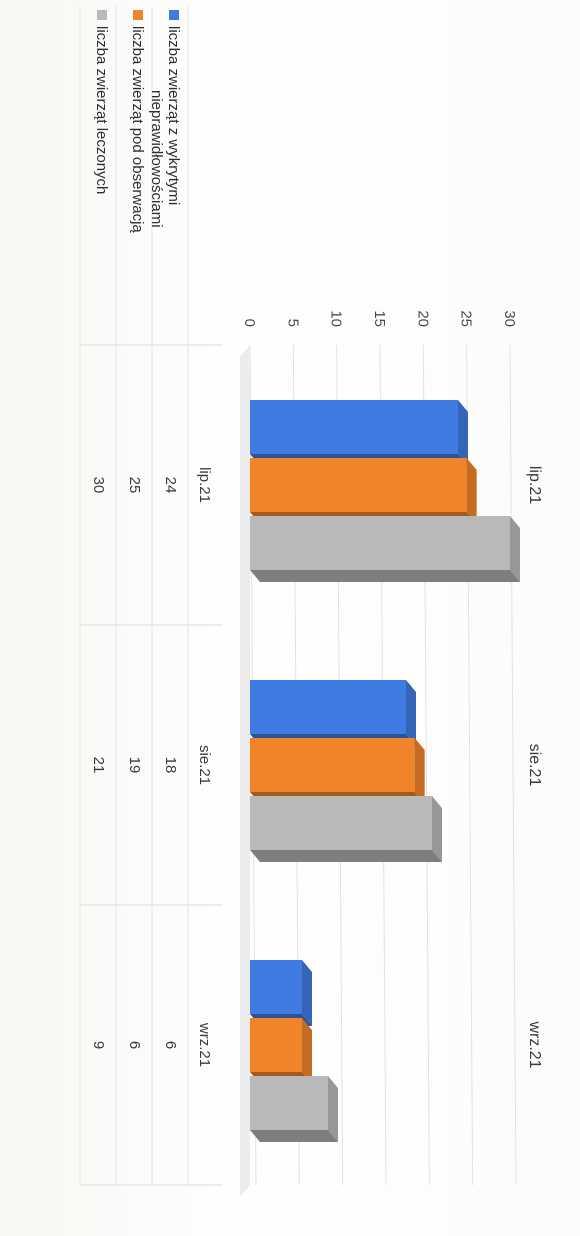 The width and height of the screenshot is (580, 1236). I want to click on y-tick-label: 10, so click(336, 318).